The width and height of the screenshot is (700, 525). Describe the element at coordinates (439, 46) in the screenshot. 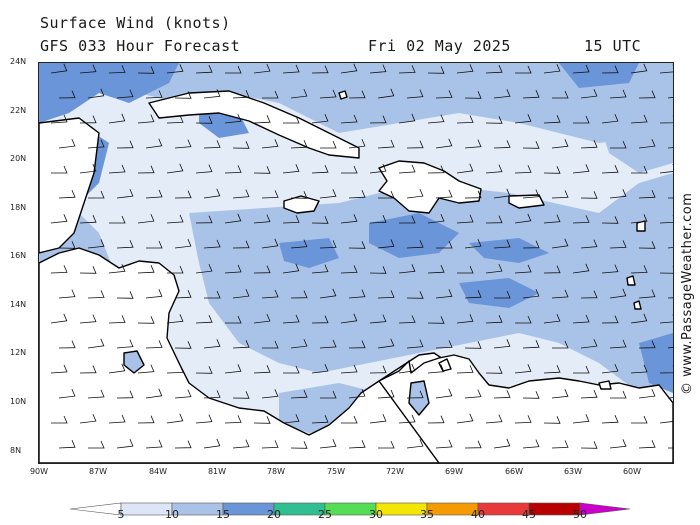

I see `forecast-date: Fri 02 May 2025` at that location.